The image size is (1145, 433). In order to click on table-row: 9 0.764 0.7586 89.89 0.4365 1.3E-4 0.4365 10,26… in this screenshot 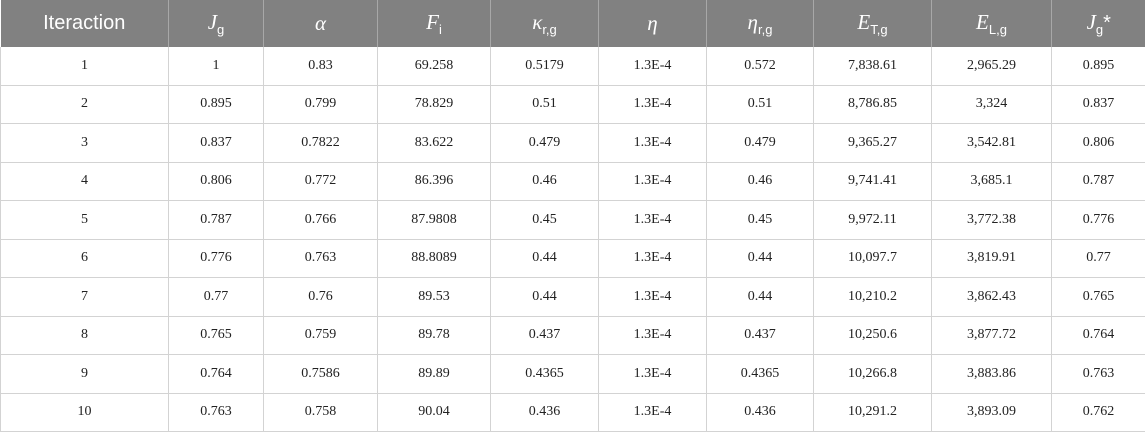, I will do `click(572, 374)`.